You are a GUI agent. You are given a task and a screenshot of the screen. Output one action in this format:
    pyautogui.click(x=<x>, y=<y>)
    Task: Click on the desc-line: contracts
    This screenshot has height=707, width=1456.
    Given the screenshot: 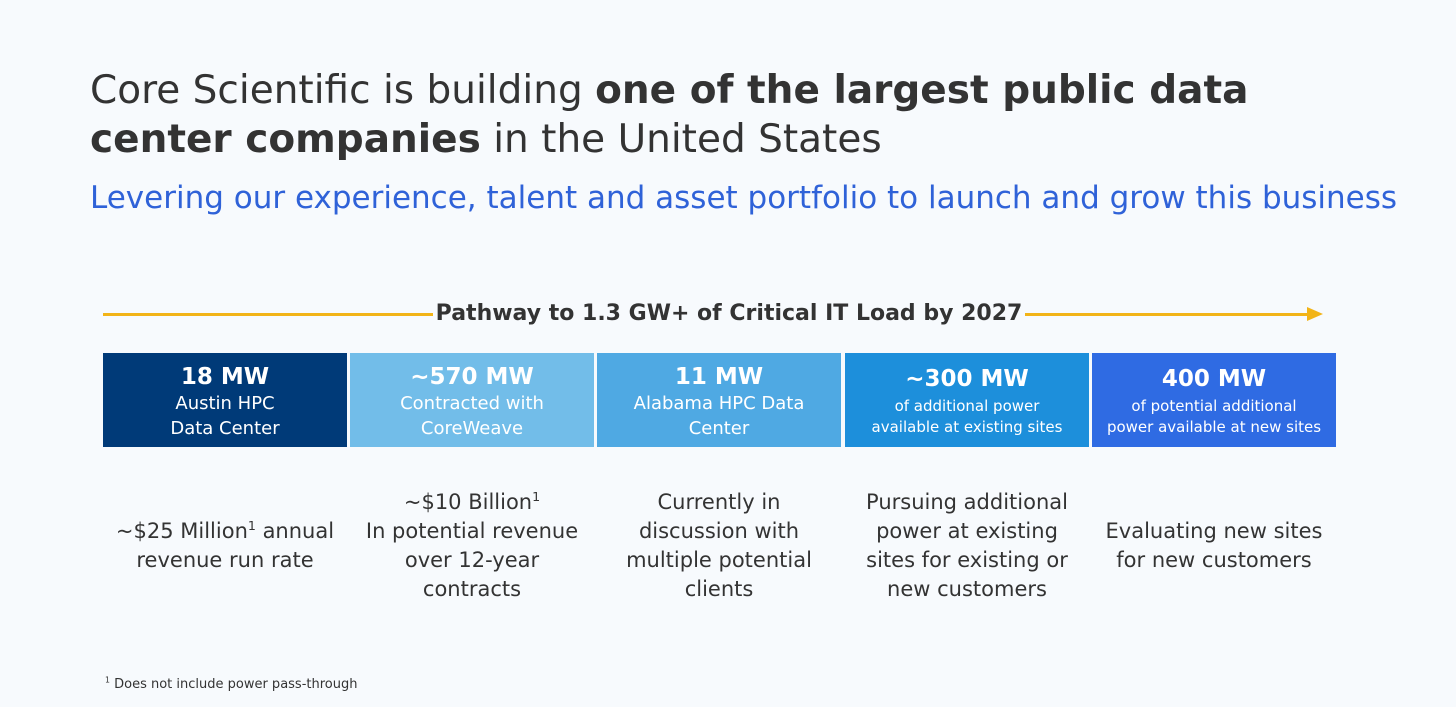 What is the action you would take?
    pyautogui.click(x=472, y=589)
    